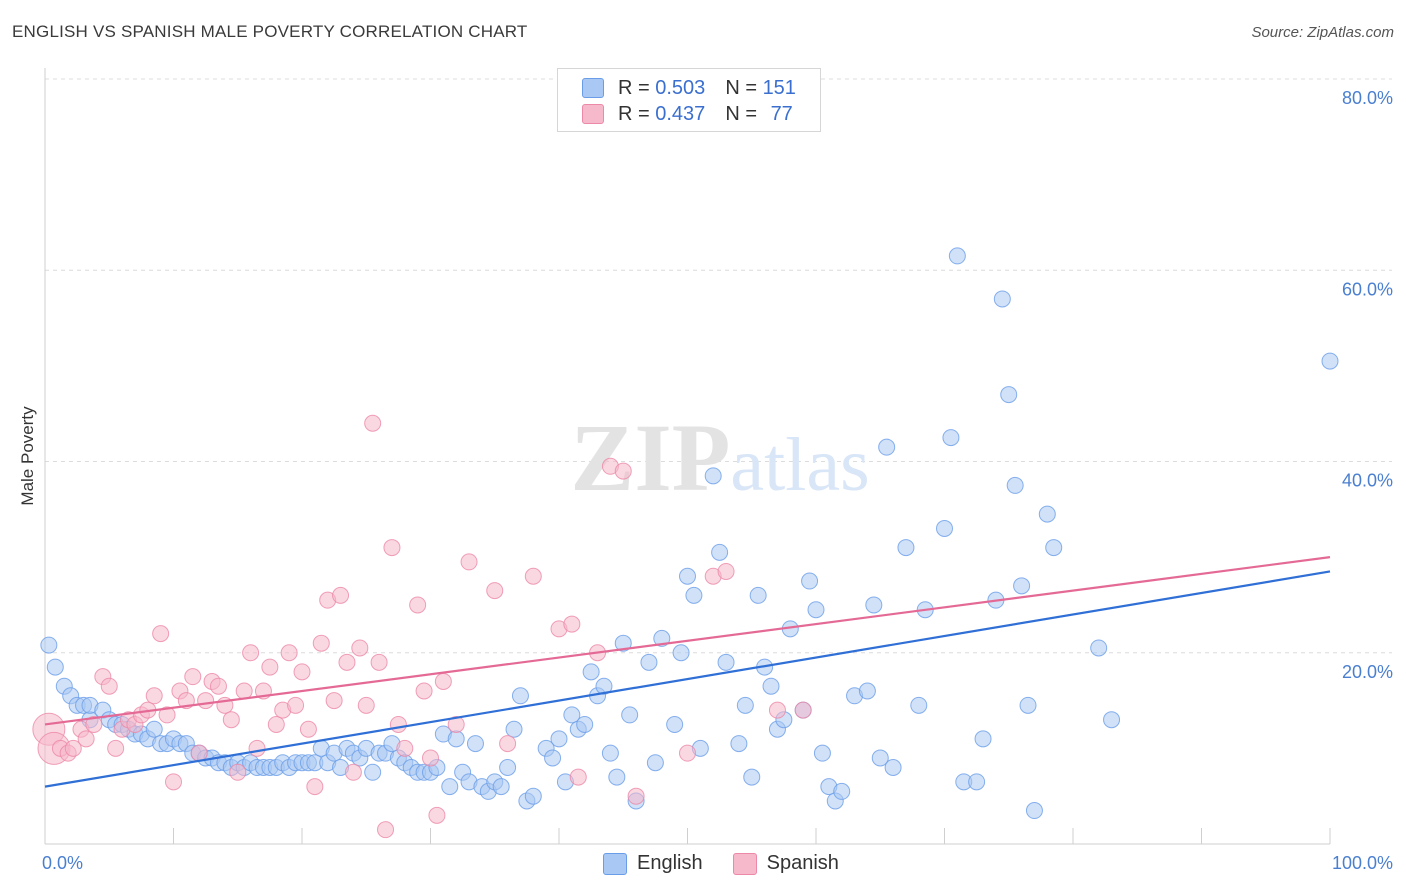 The image size is (1406, 892). Describe the element at coordinates (1367, 672) in the screenshot. I see `y-tick-label: 20.0%` at that location.